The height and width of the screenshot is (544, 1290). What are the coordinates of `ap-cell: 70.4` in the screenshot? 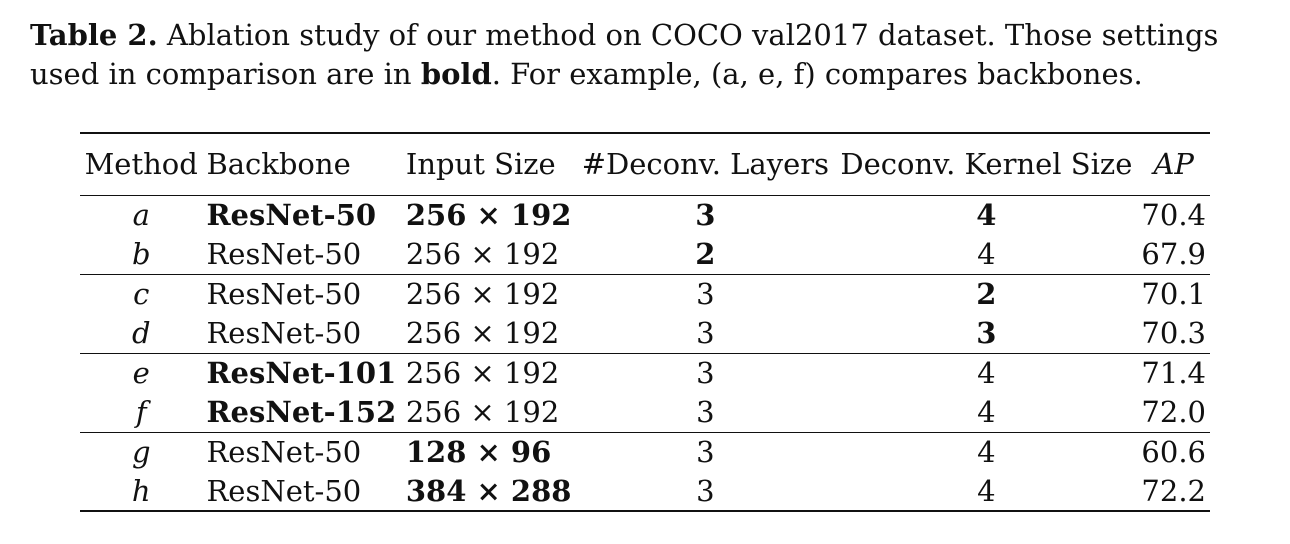 It's located at (1173, 215).